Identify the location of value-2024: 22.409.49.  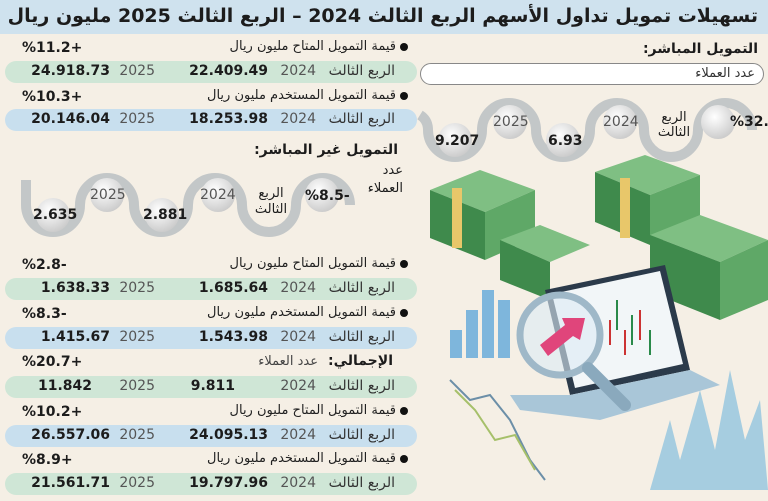
(228, 71).